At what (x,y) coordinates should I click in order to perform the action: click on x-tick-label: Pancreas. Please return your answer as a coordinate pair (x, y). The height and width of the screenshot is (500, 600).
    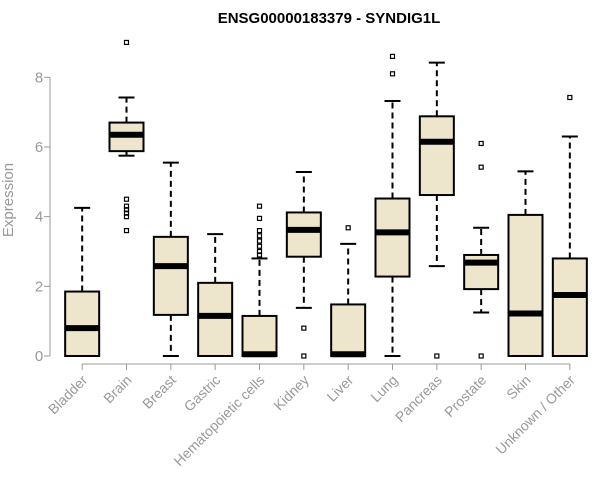
    Looking at the image, I should click on (418, 398).